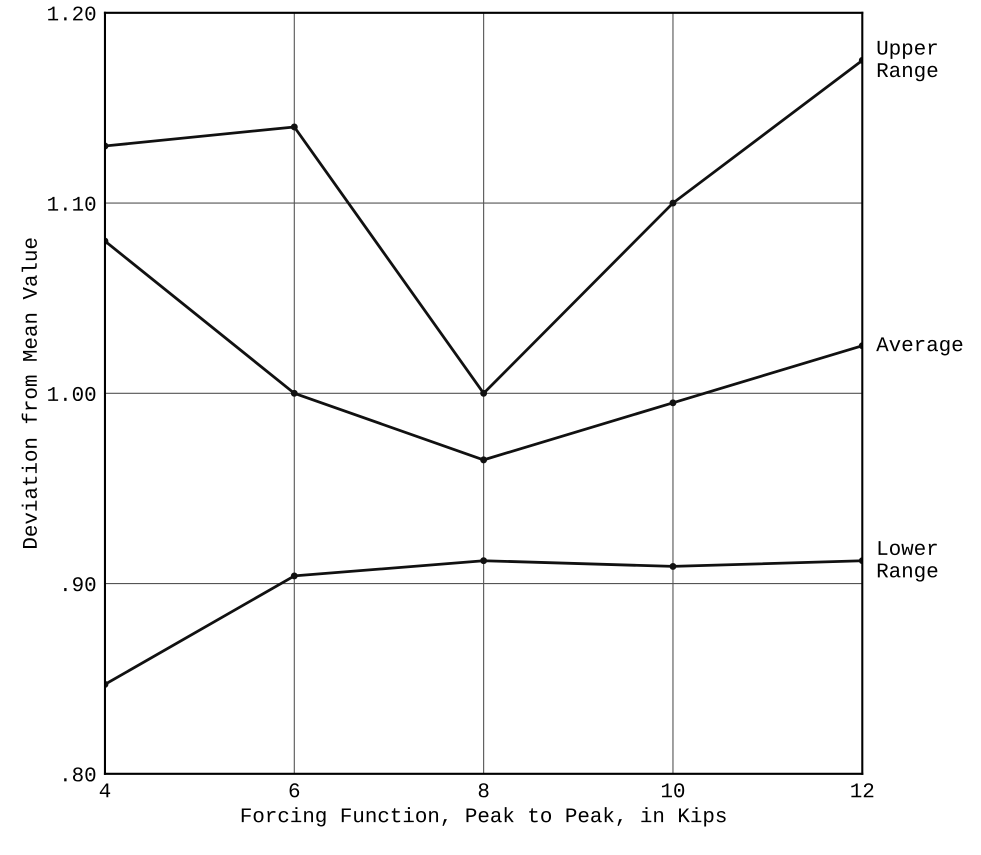  What do you see at coordinates (72, 203) in the screenshot?
I see `y-tick-label: 1.10` at bounding box center [72, 203].